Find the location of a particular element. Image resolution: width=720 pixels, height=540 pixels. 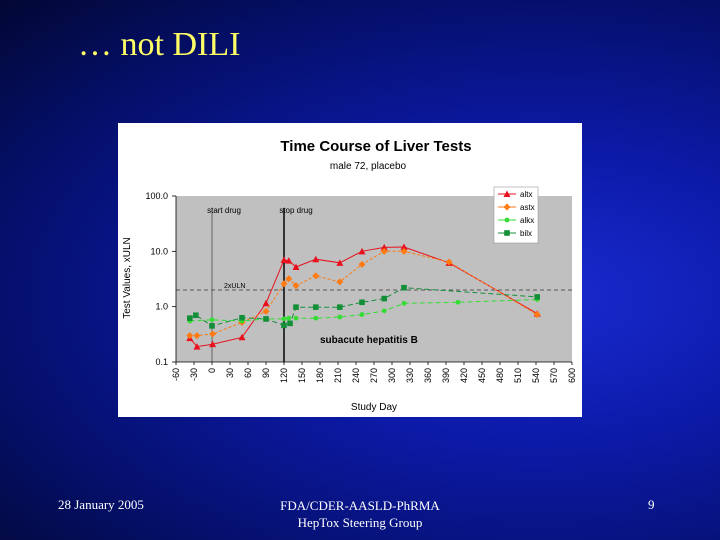

series-layer is located at coordinates (363, 296).